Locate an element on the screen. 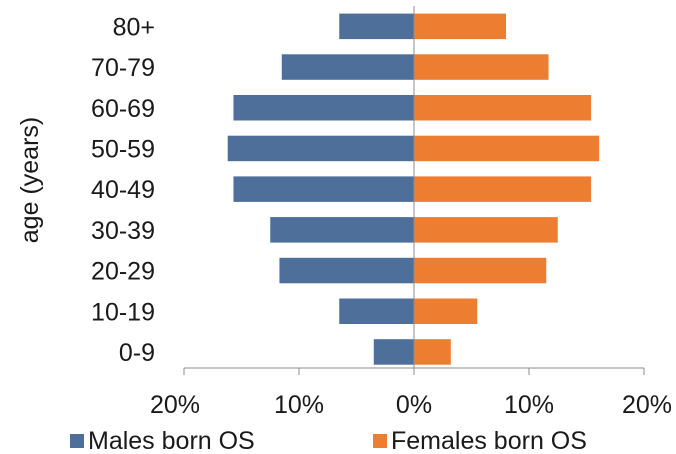 The height and width of the screenshot is (454, 676). category-label: 40-49 is located at coordinates (123, 190).